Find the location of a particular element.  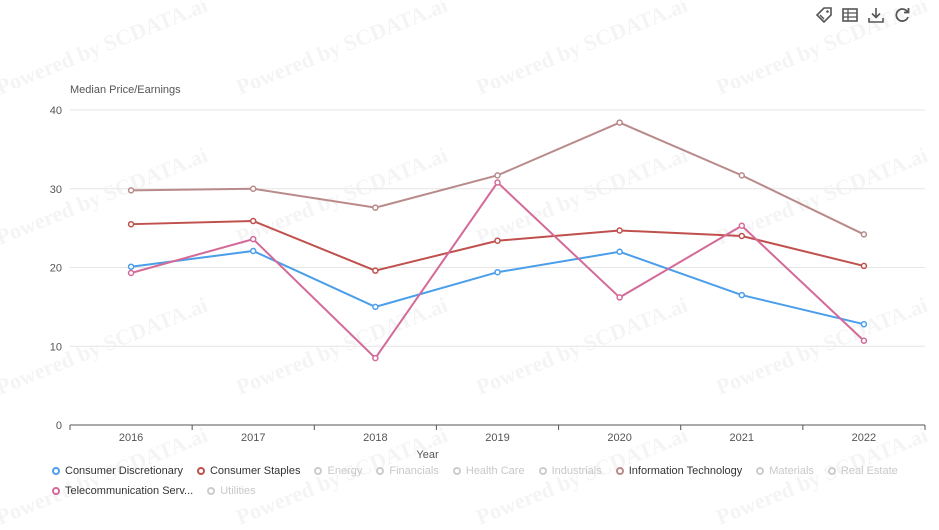

legend-item: Consumer Staples is located at coordinates (248, 471).